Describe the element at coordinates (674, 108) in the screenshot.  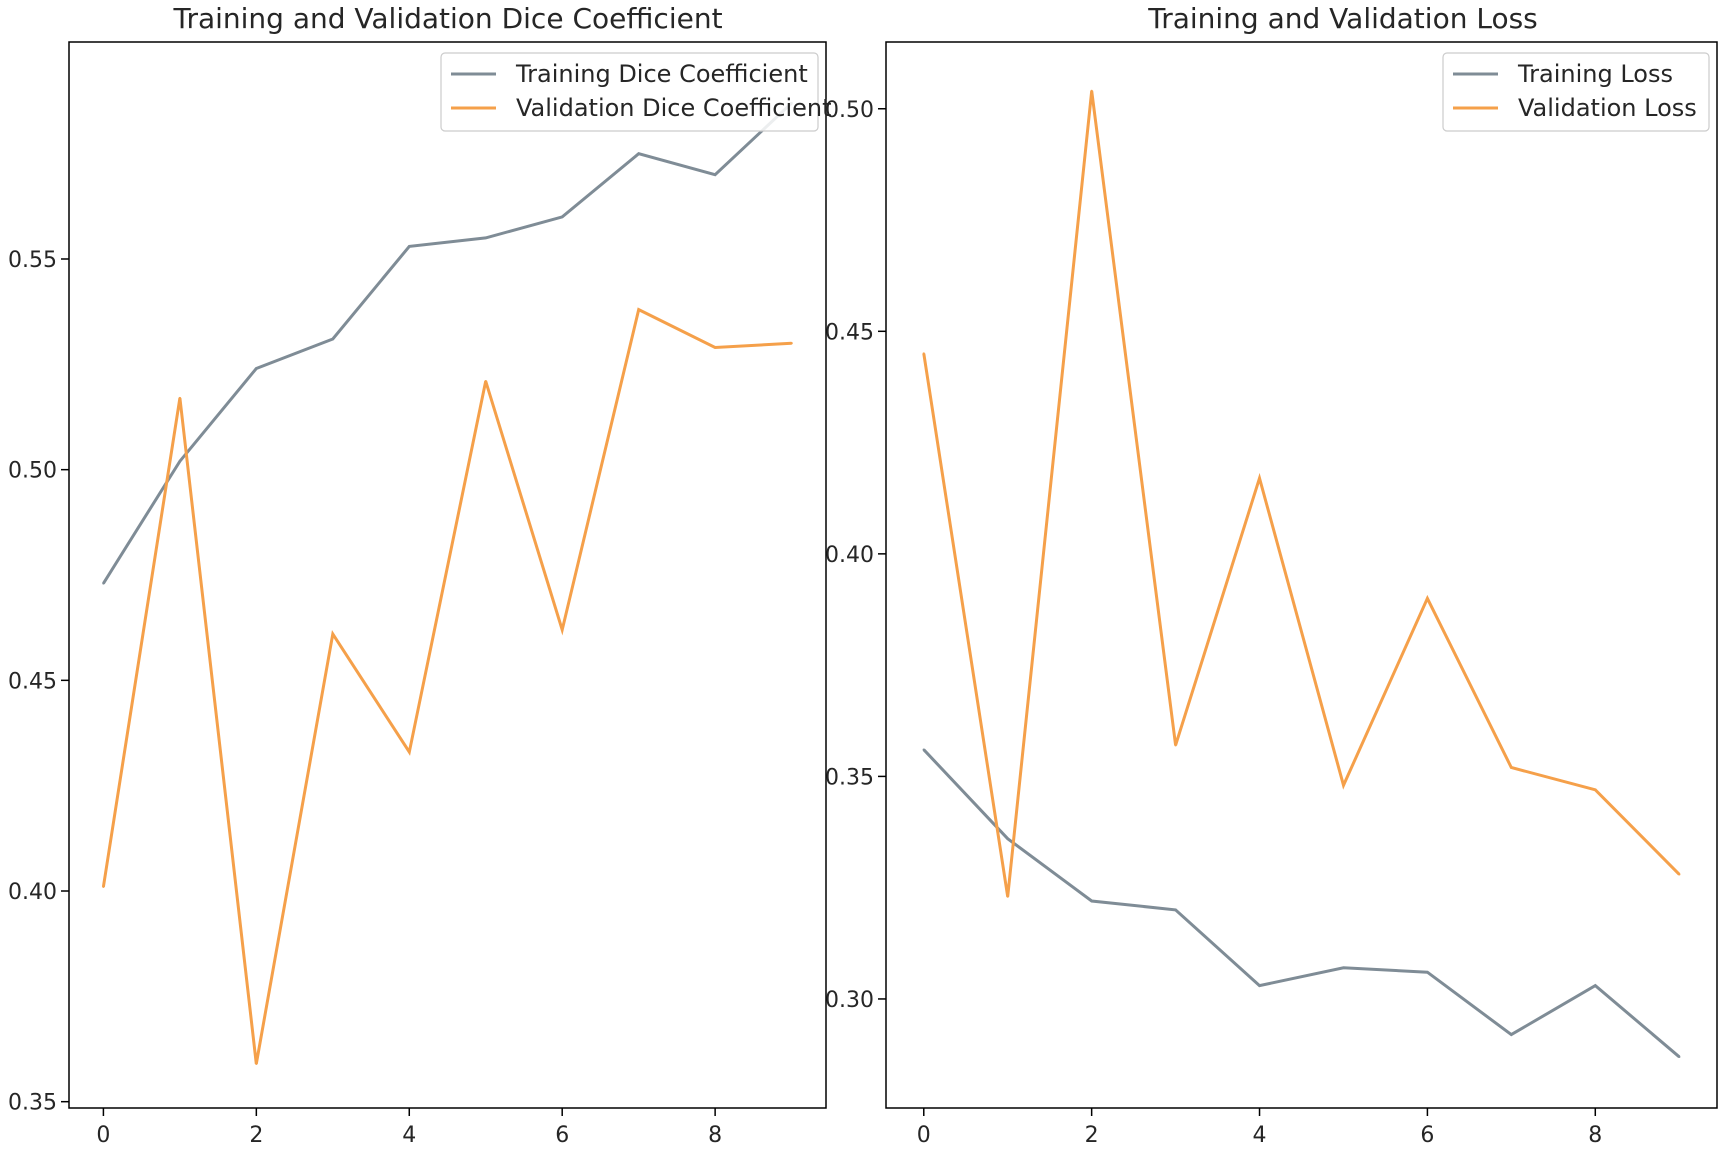
I see `legend-label: Validation Dice Coefficient` at that location.